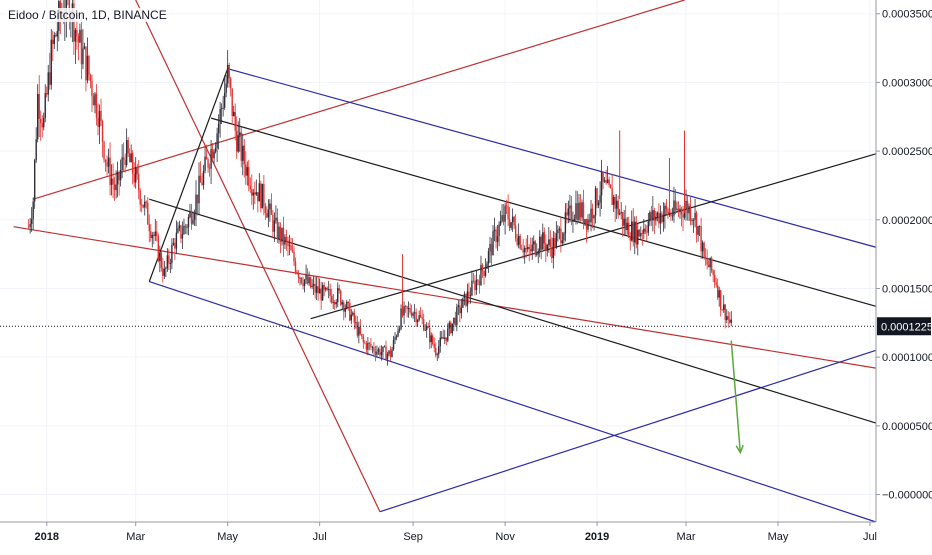 Image resolution: width=932 pixels, height=555 pixels. Describe the element at coordinates (413, 537) in the screenshot. I see `time-tick-label: Sep` at that location.